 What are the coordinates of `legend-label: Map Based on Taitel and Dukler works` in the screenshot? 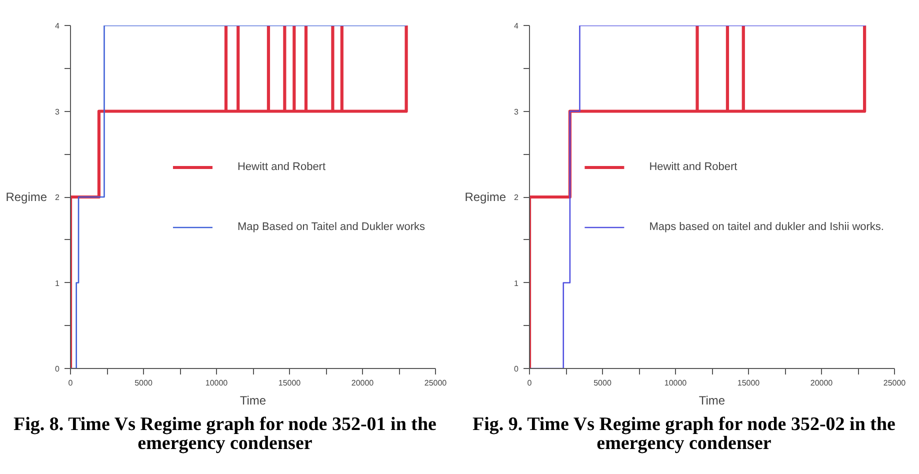 It's located at (331, 226).